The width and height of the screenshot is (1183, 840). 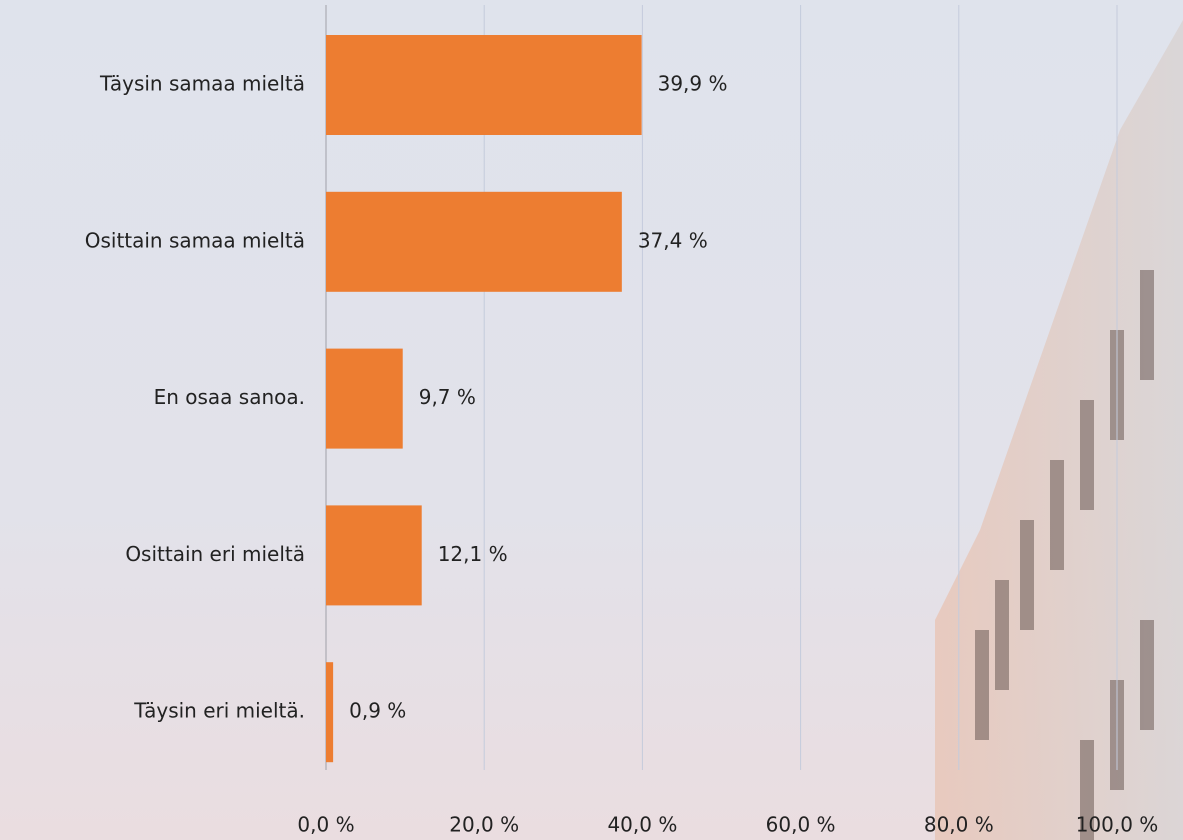 I want to click on x-tick-label: 40,0 %, so click(x=642, y=825).